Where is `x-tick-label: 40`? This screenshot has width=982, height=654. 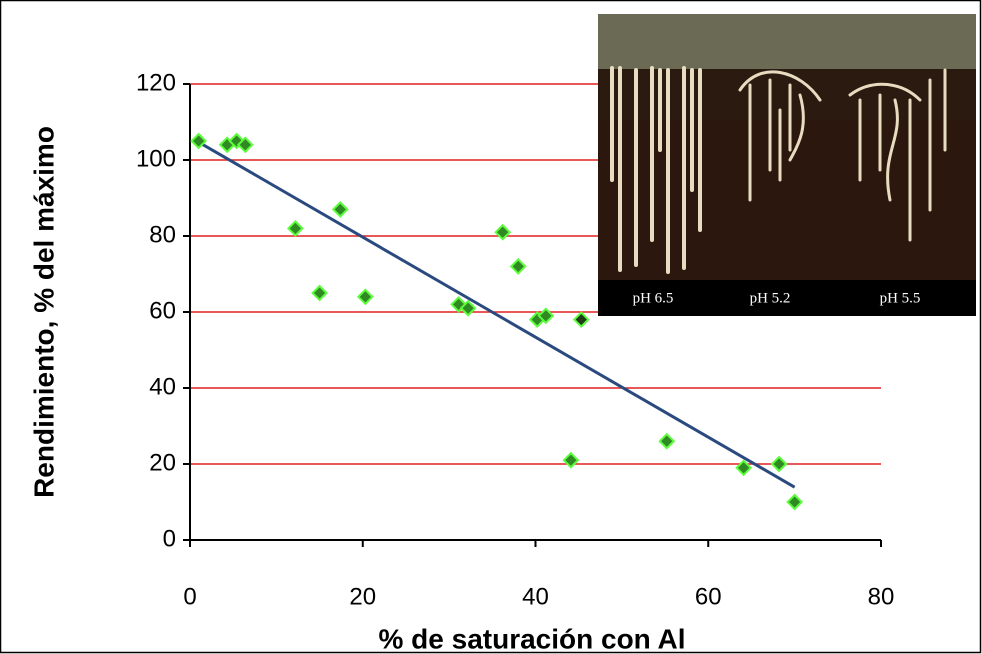 x-tick-label: 40 is located at coordinates (535, 596).